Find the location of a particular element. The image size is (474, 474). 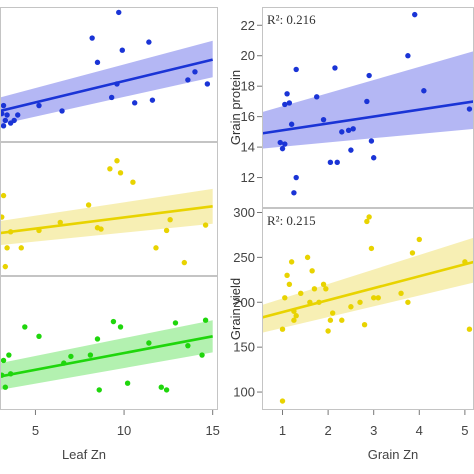

r-squared-annotation: R²: 0.215 is located at coordinates (291, 220).